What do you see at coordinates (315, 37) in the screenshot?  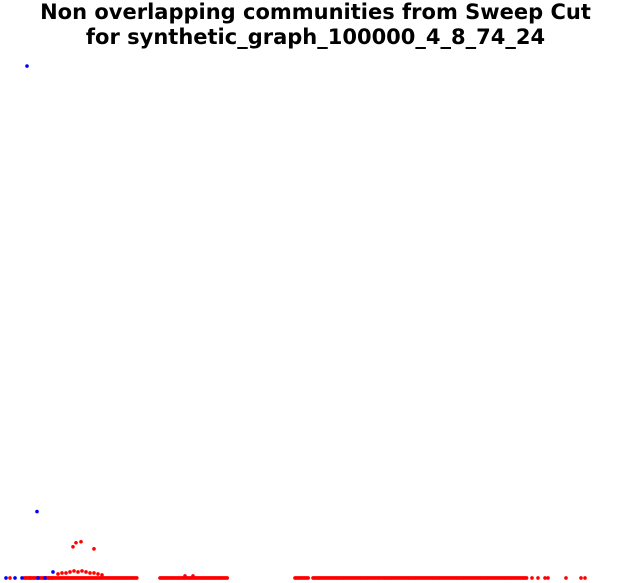 I see `chart-title-line-2: for synthetic_graph_100000_4_8_74_24` at bounding box center [315, 37].